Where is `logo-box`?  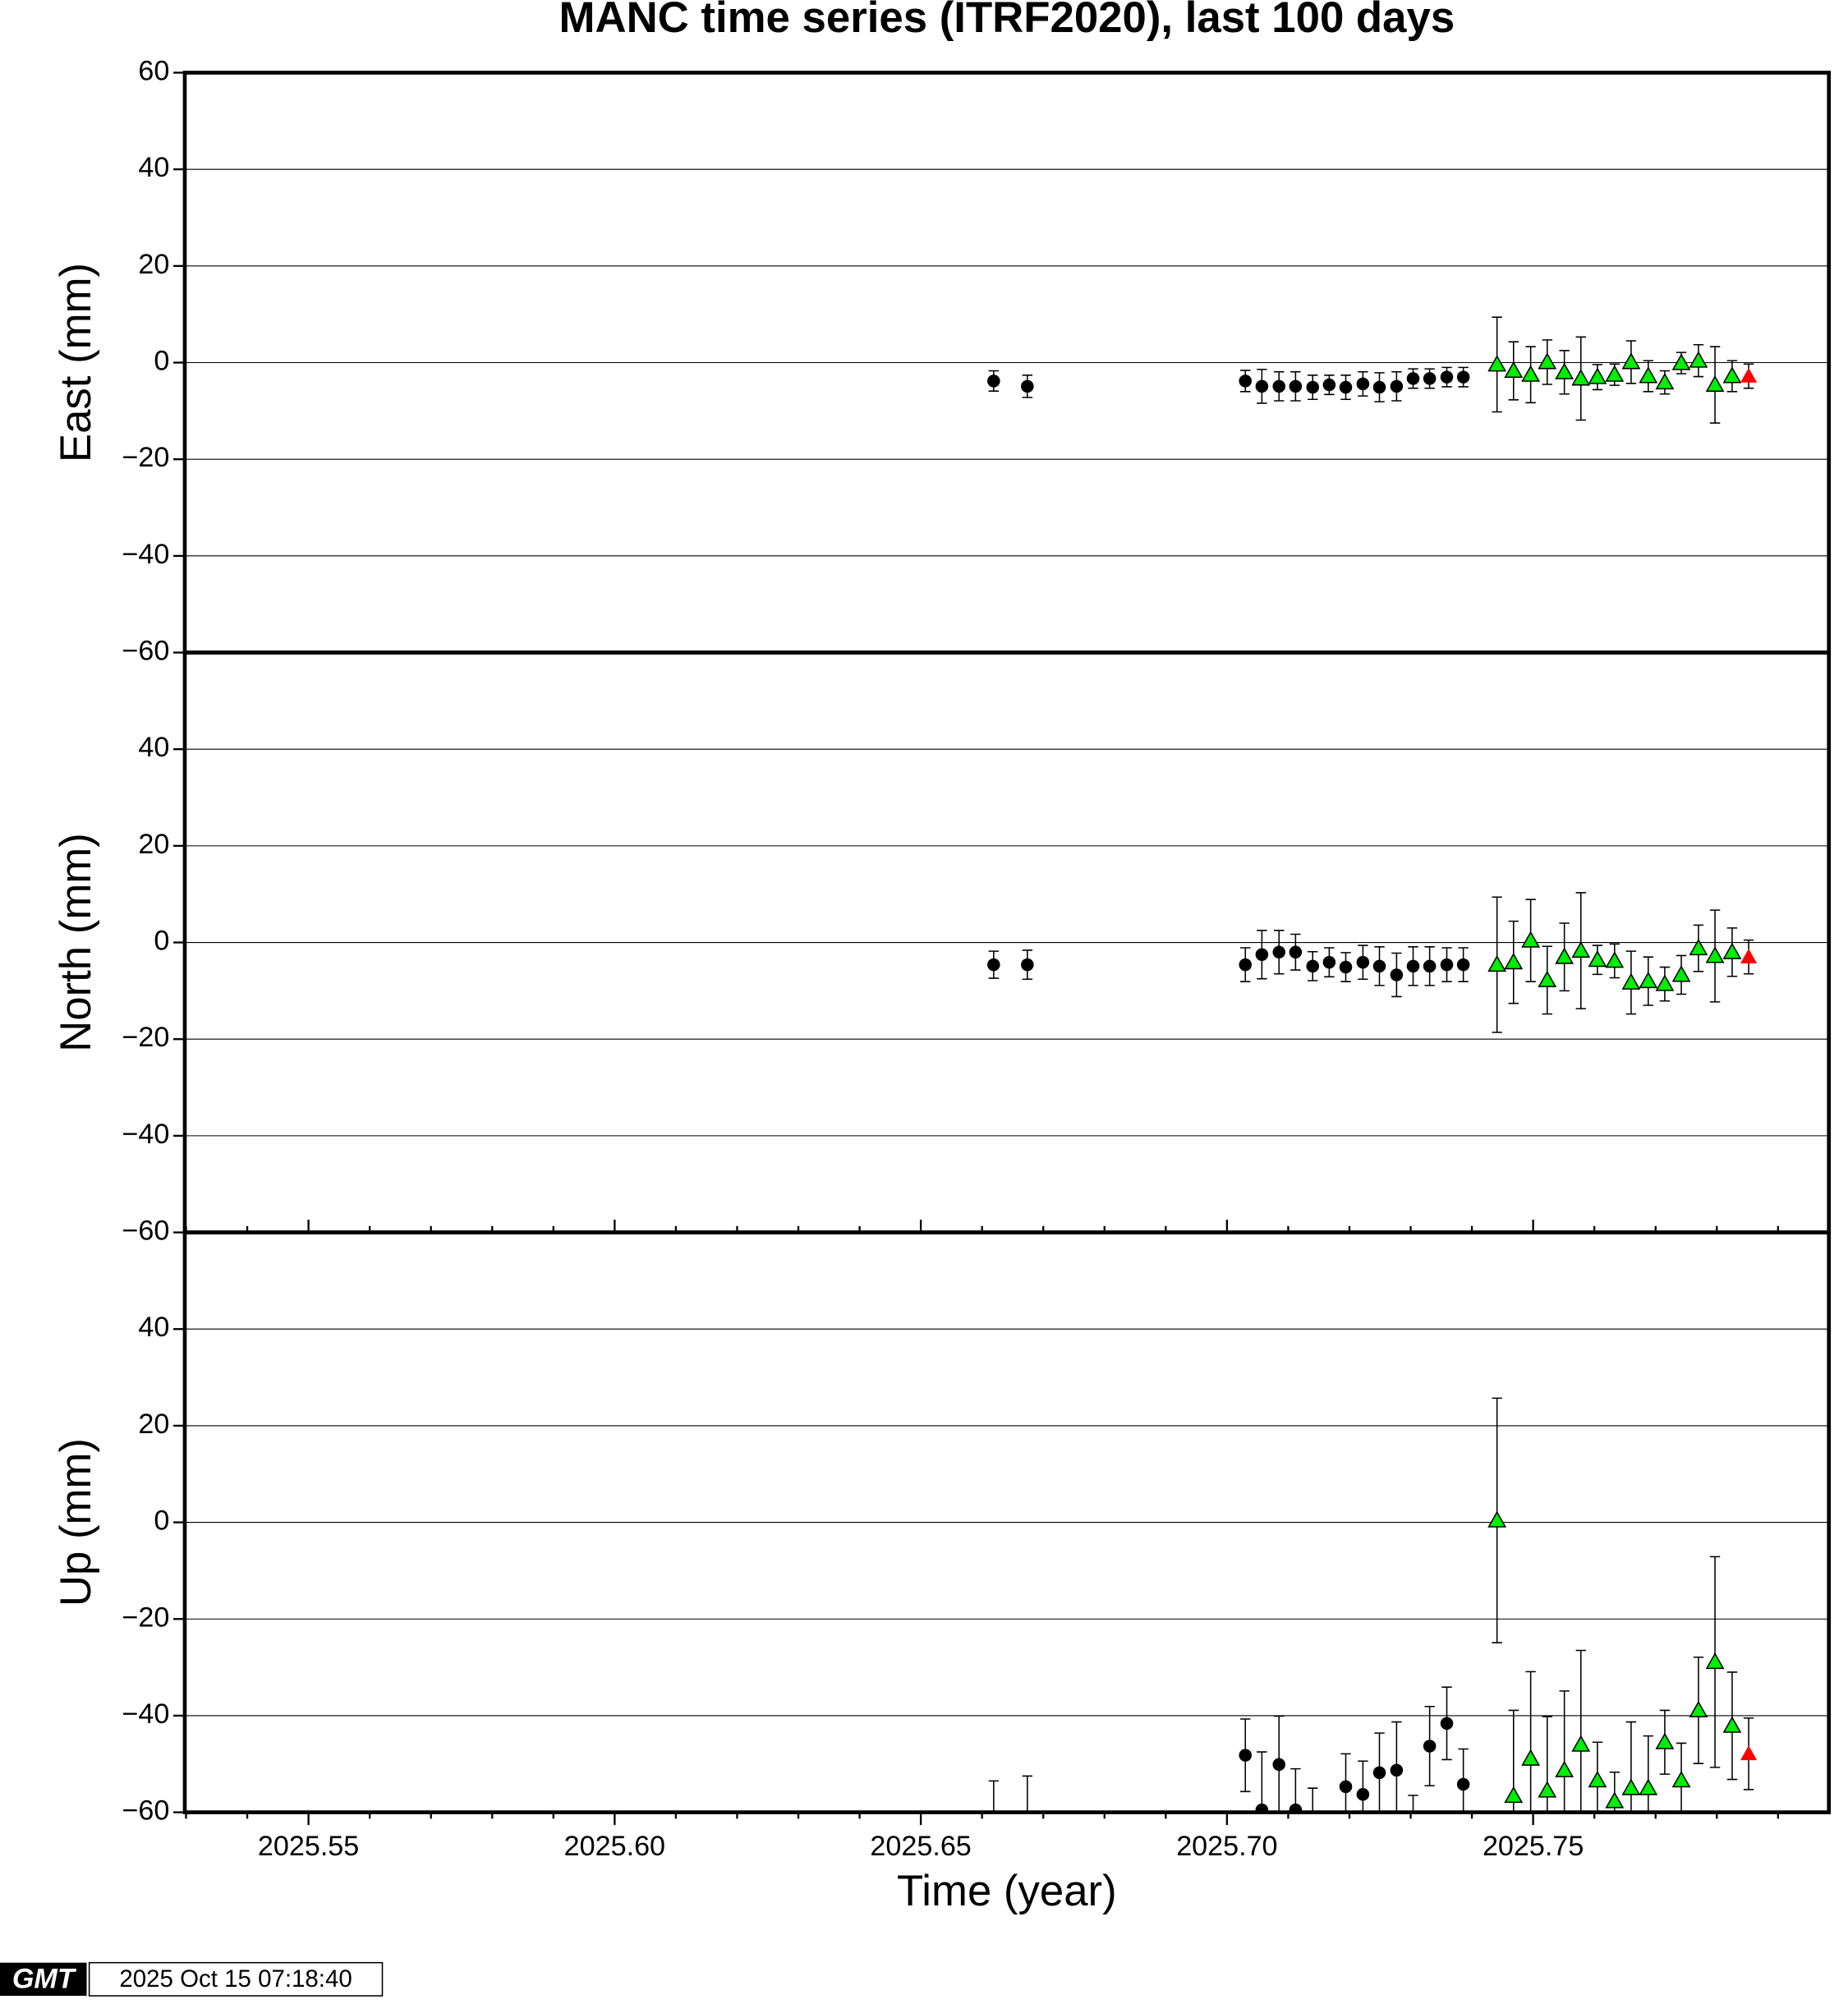 logo-box is located at coordinates (43, 1979).